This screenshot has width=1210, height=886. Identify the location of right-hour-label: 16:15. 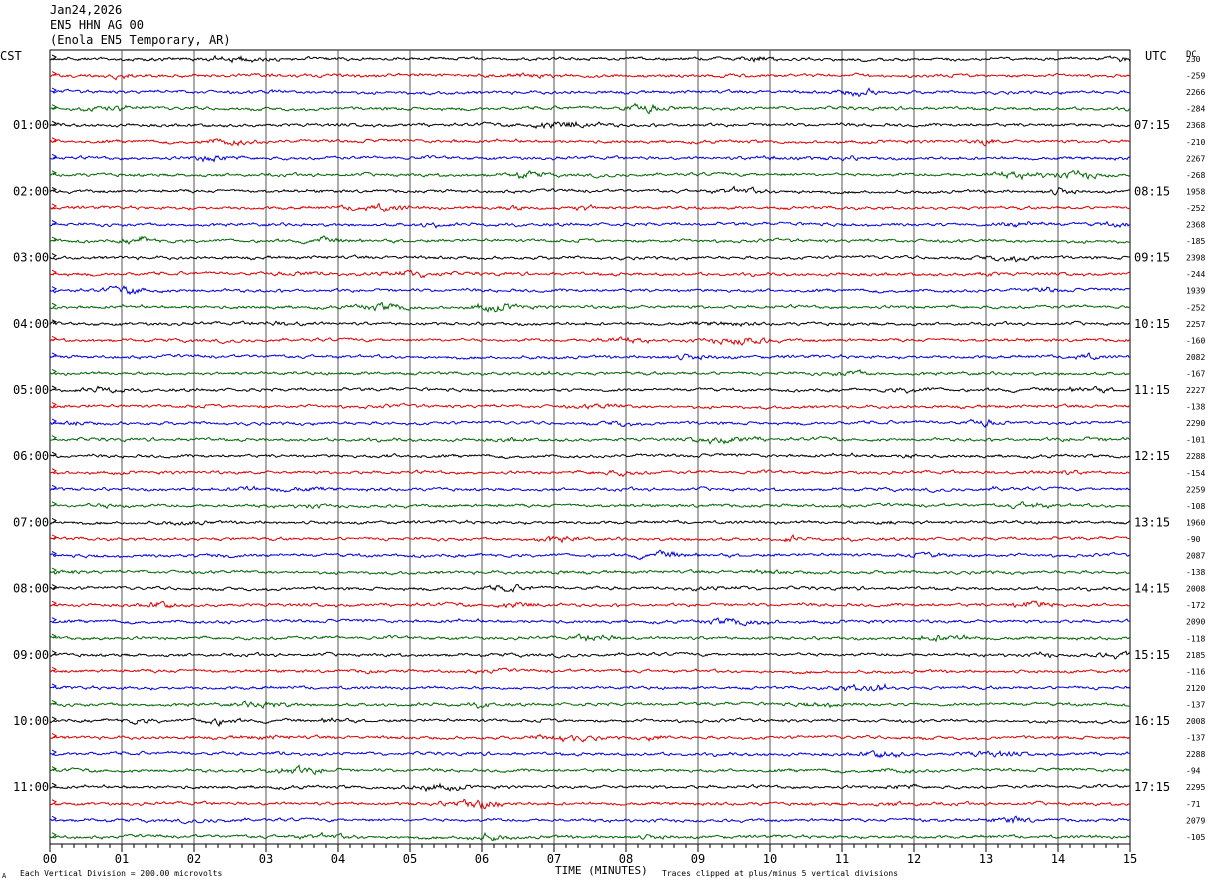
(1152, 721).